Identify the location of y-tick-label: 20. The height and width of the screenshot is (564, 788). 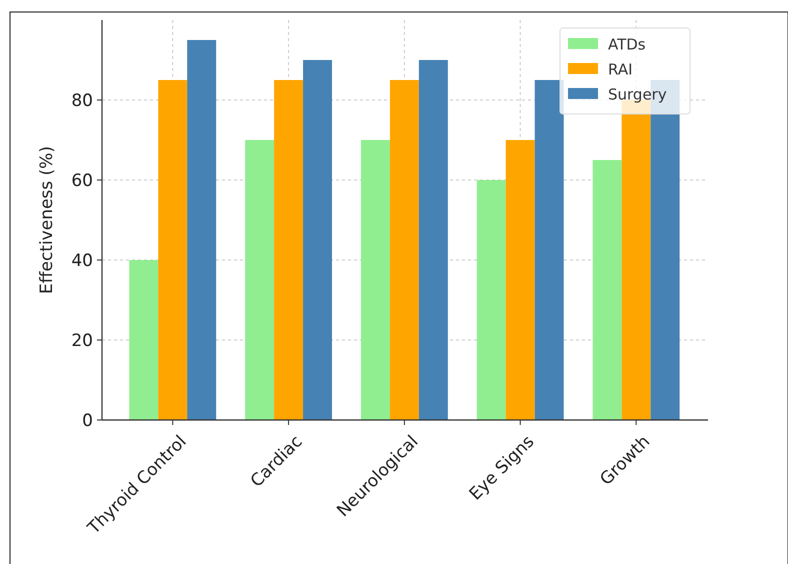
(82, 340).